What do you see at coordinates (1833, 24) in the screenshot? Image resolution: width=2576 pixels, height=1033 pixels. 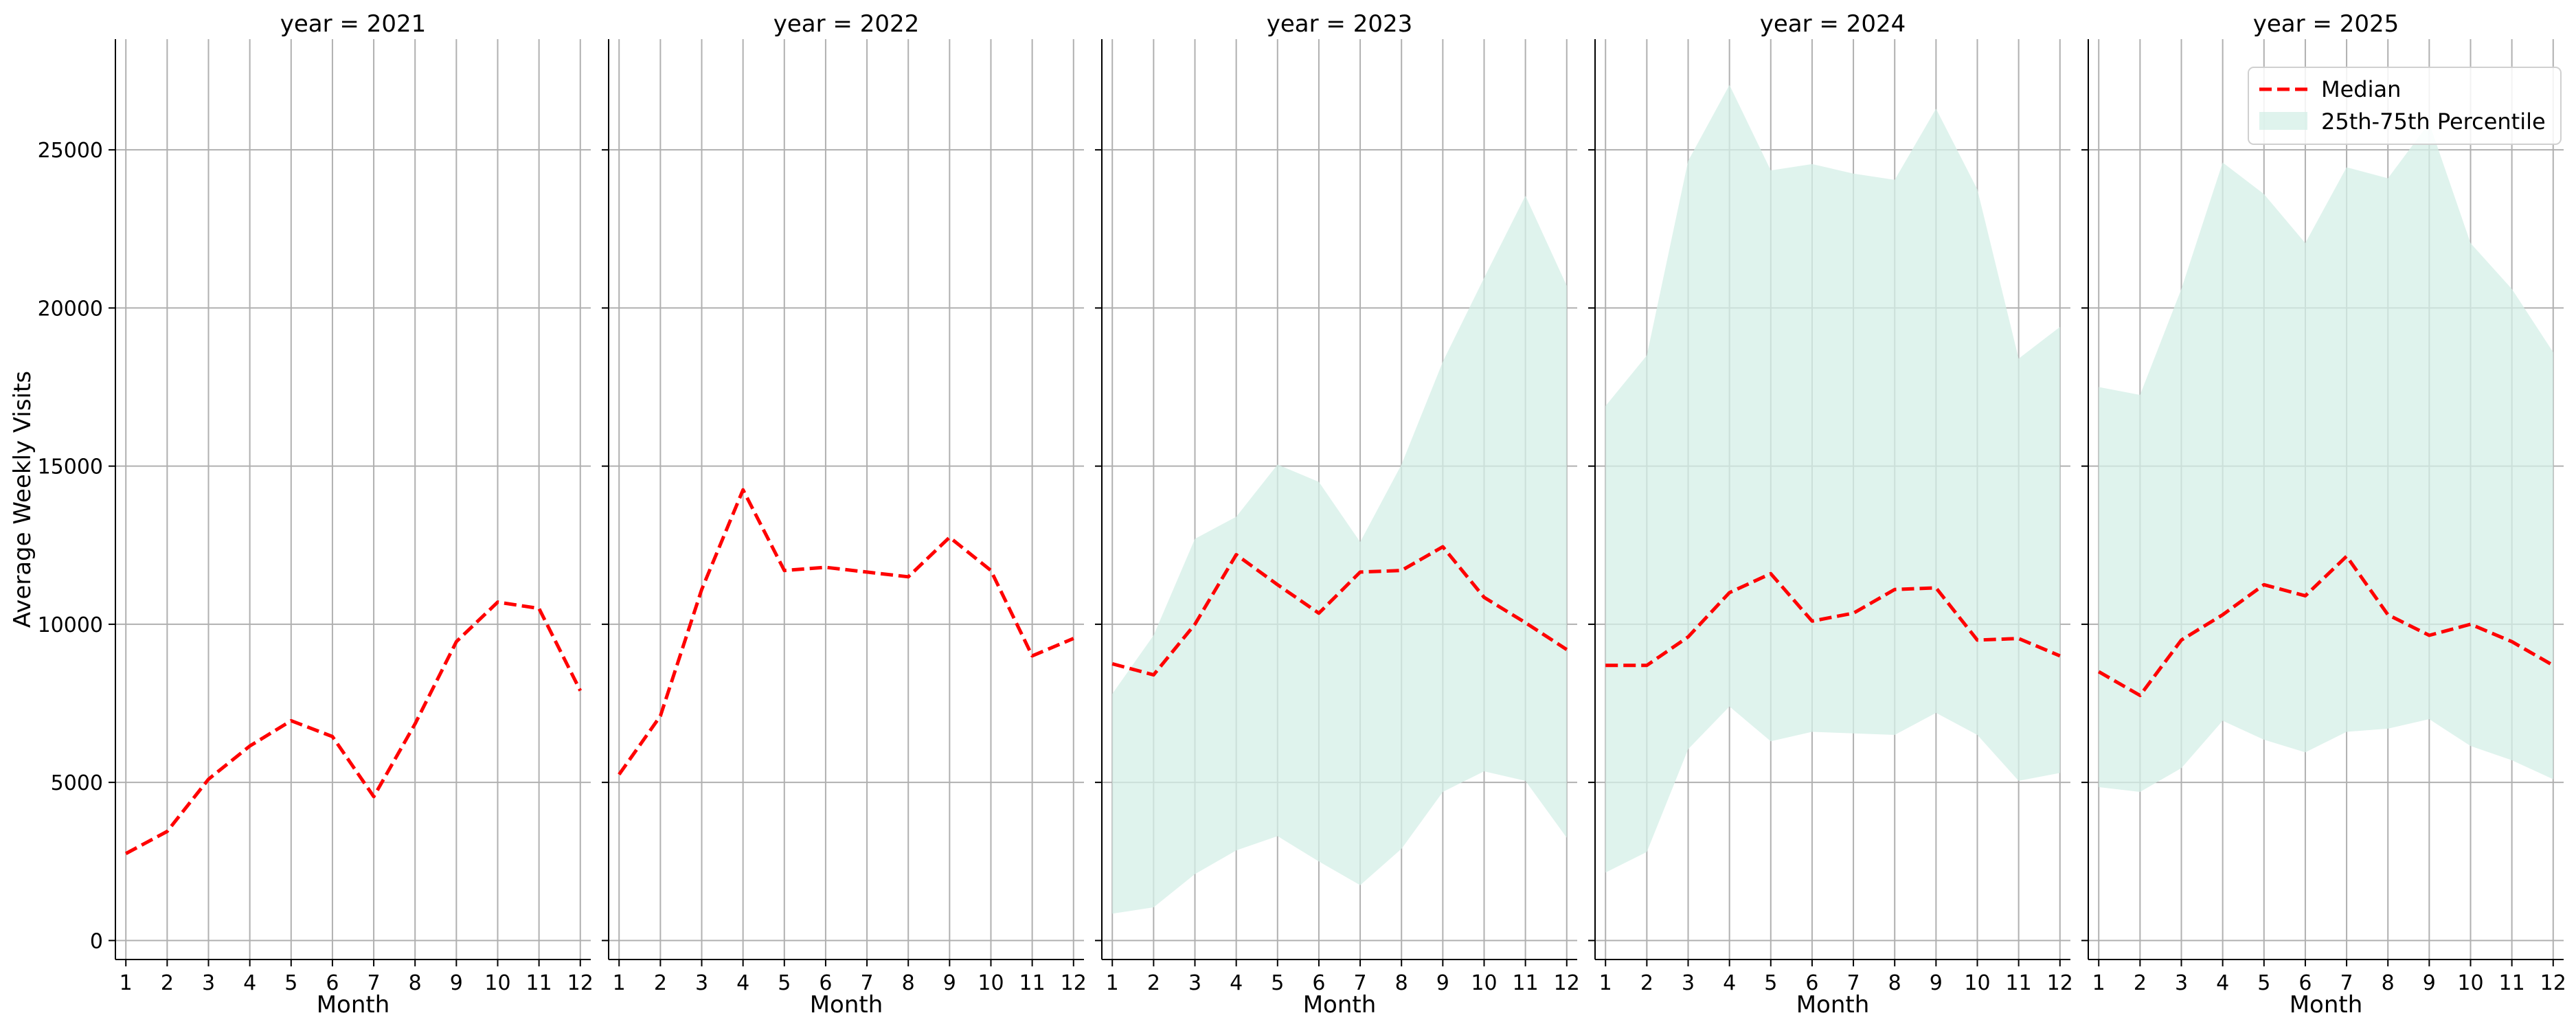 I see `panel-title-4: year = 2024` at bounding box center [1833, 24].